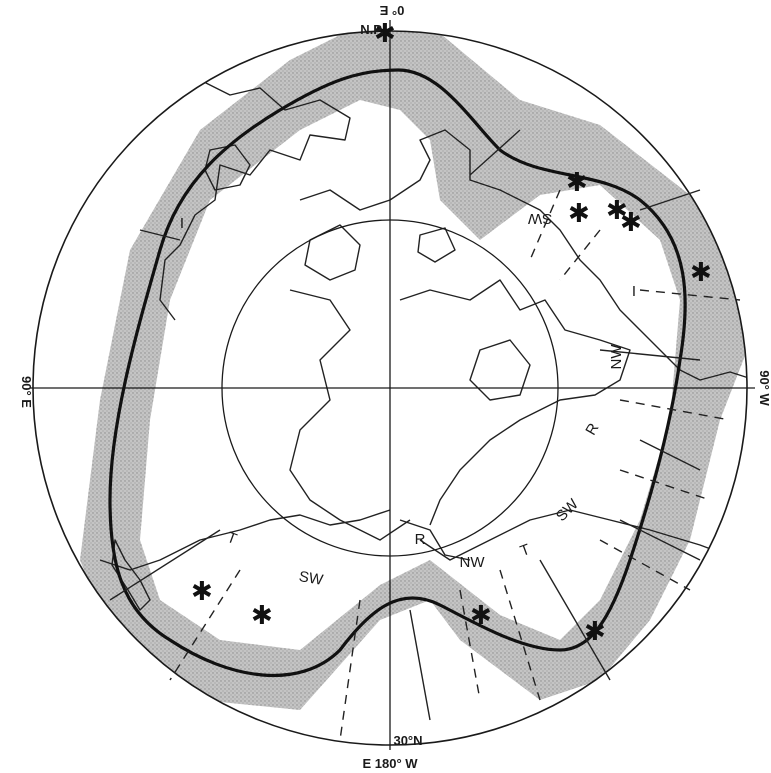 This screenshot has height=773, width=771. Describe the element at coordinates (312, 578) in the screenshot. I see `zone-sw-s: SW` at that location.